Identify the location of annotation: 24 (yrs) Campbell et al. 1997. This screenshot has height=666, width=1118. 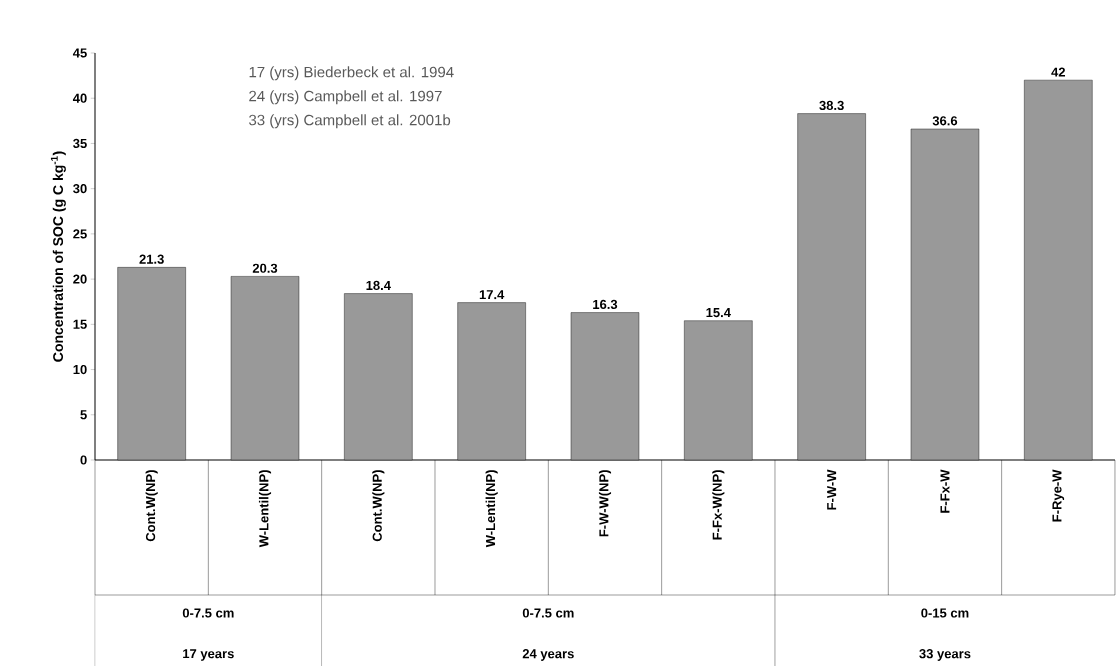
(345, 97).